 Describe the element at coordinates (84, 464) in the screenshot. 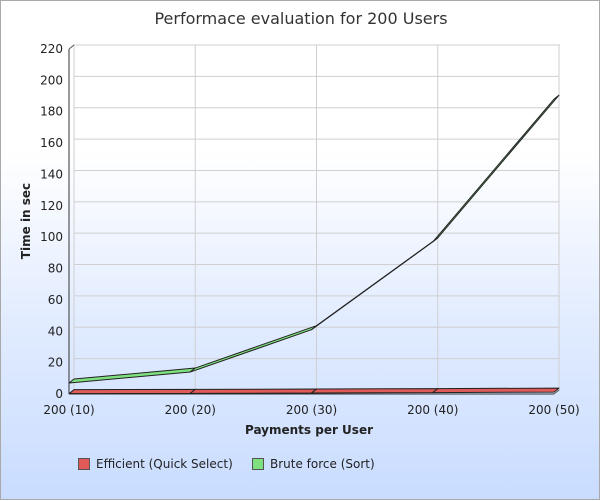

I see `legend-swatch-efficient` at that location.